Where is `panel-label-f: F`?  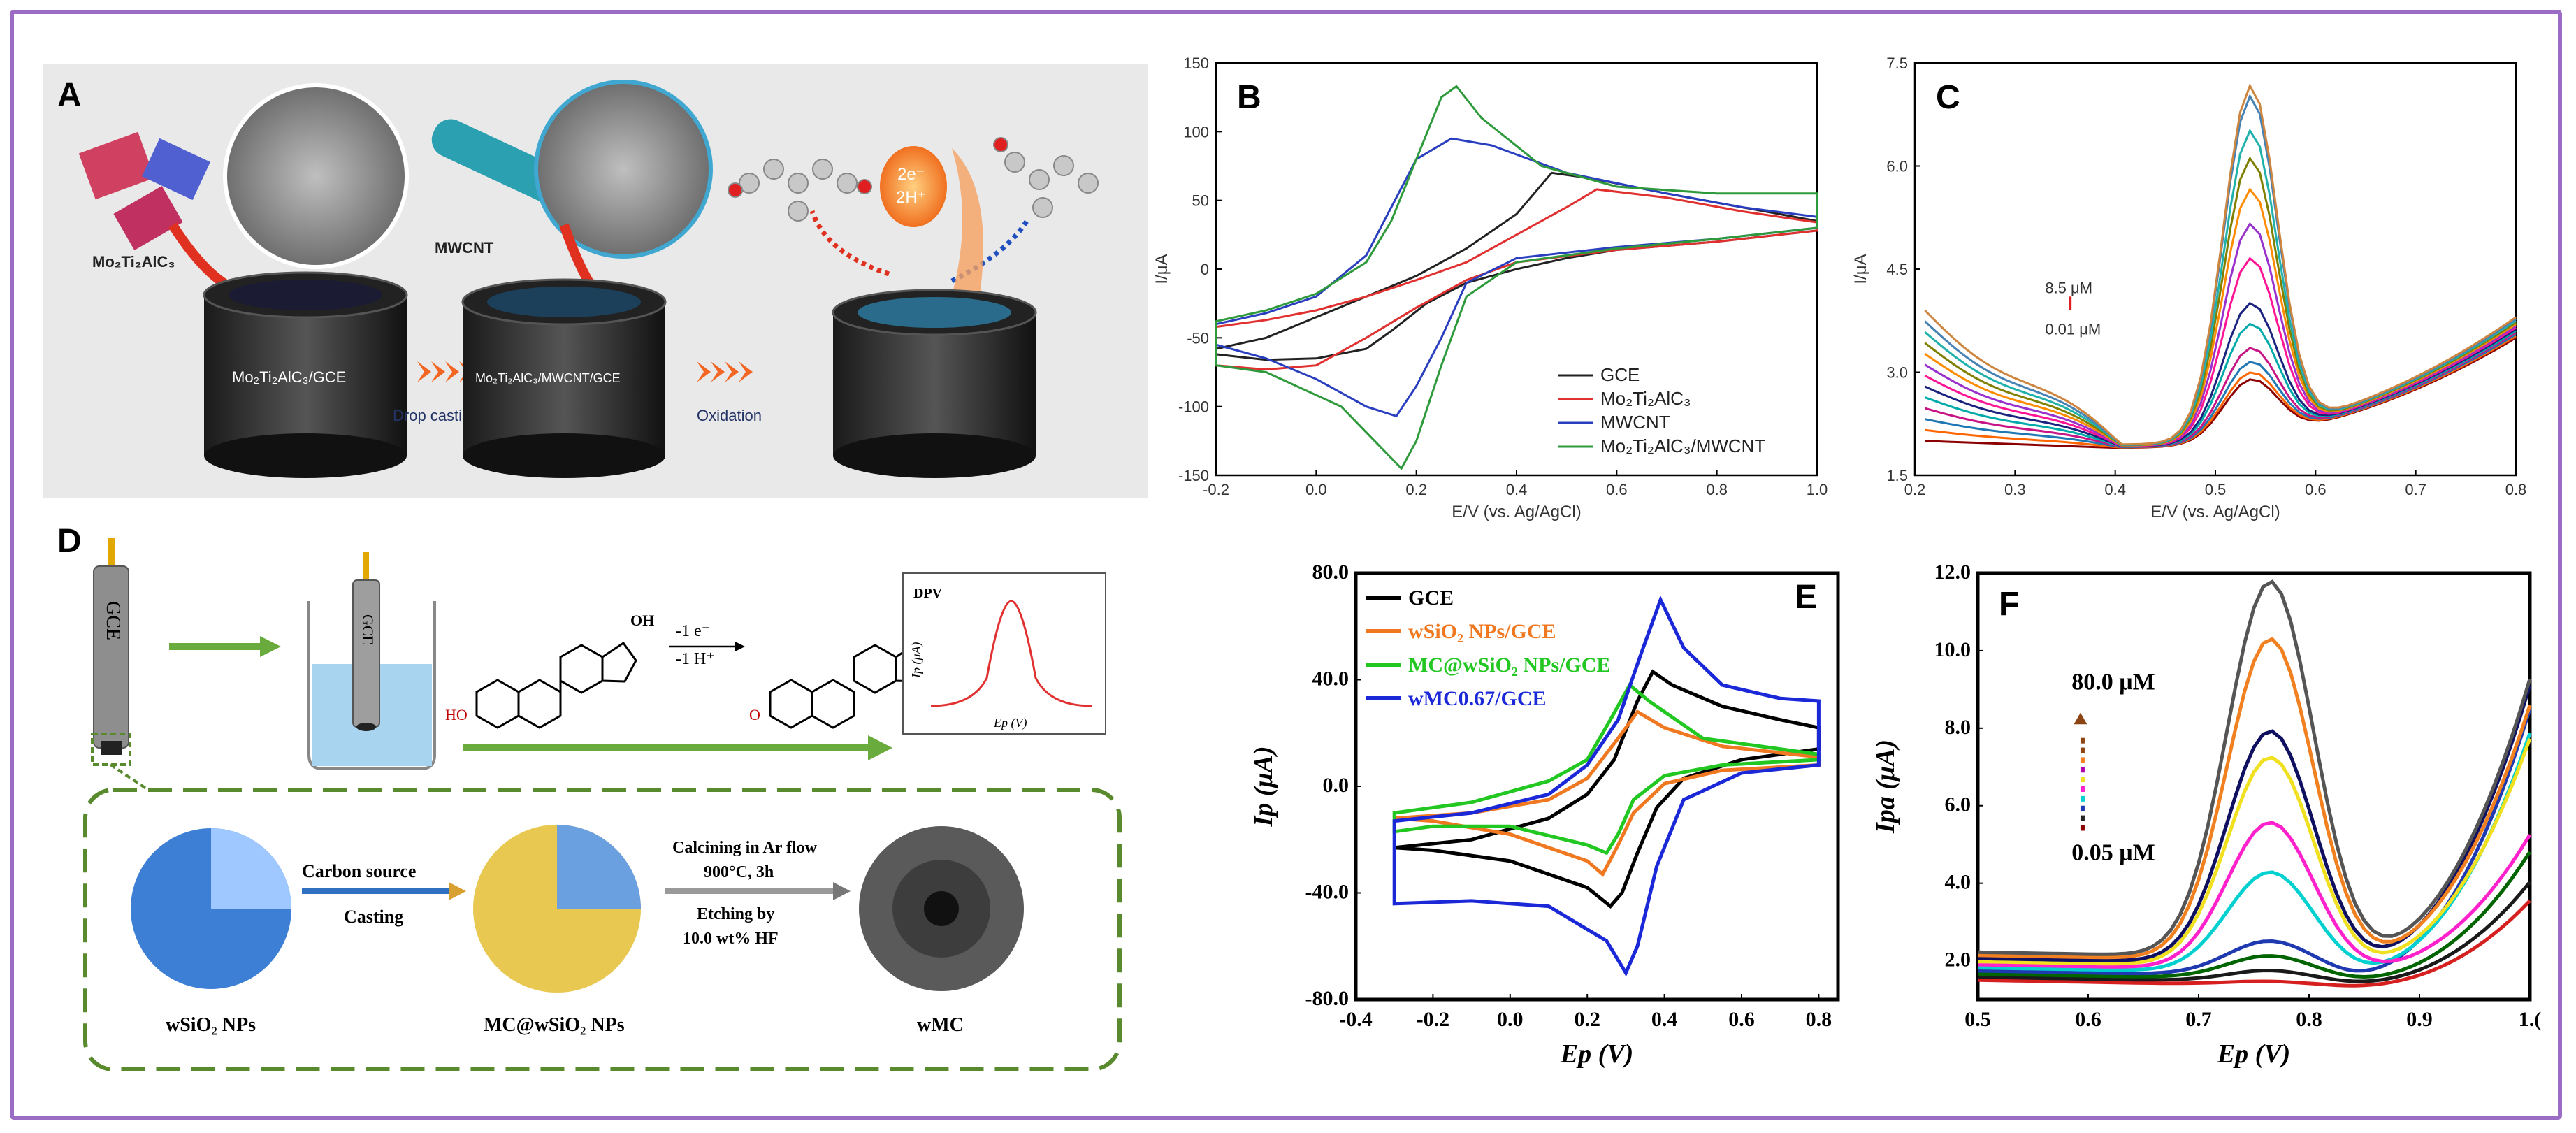
panel-label-f: F is located at coordinates (2009, 604).